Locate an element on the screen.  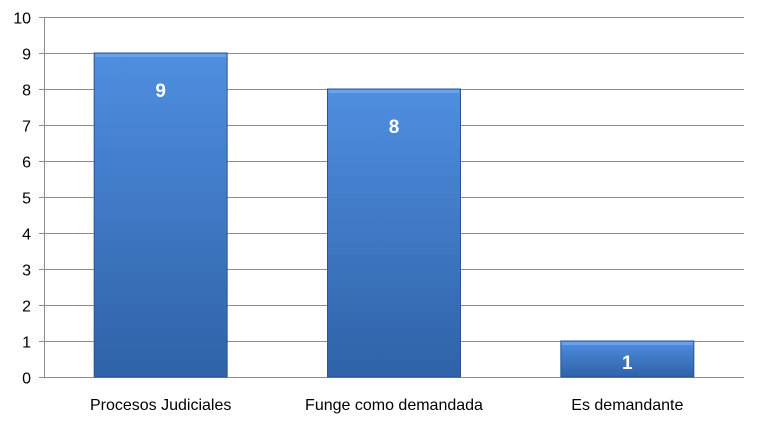
x-category-label: Funge como demandada is located at coordinates (394, 405).